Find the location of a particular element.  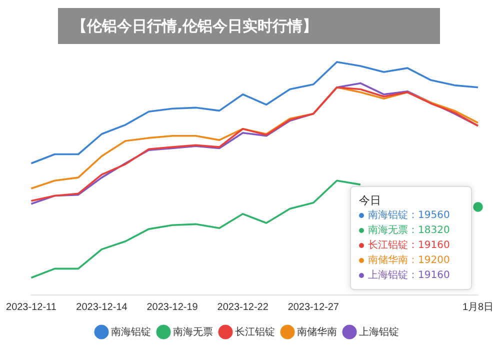

x-tick-label: 2023-12-19 is located at coordinates (172, 307).